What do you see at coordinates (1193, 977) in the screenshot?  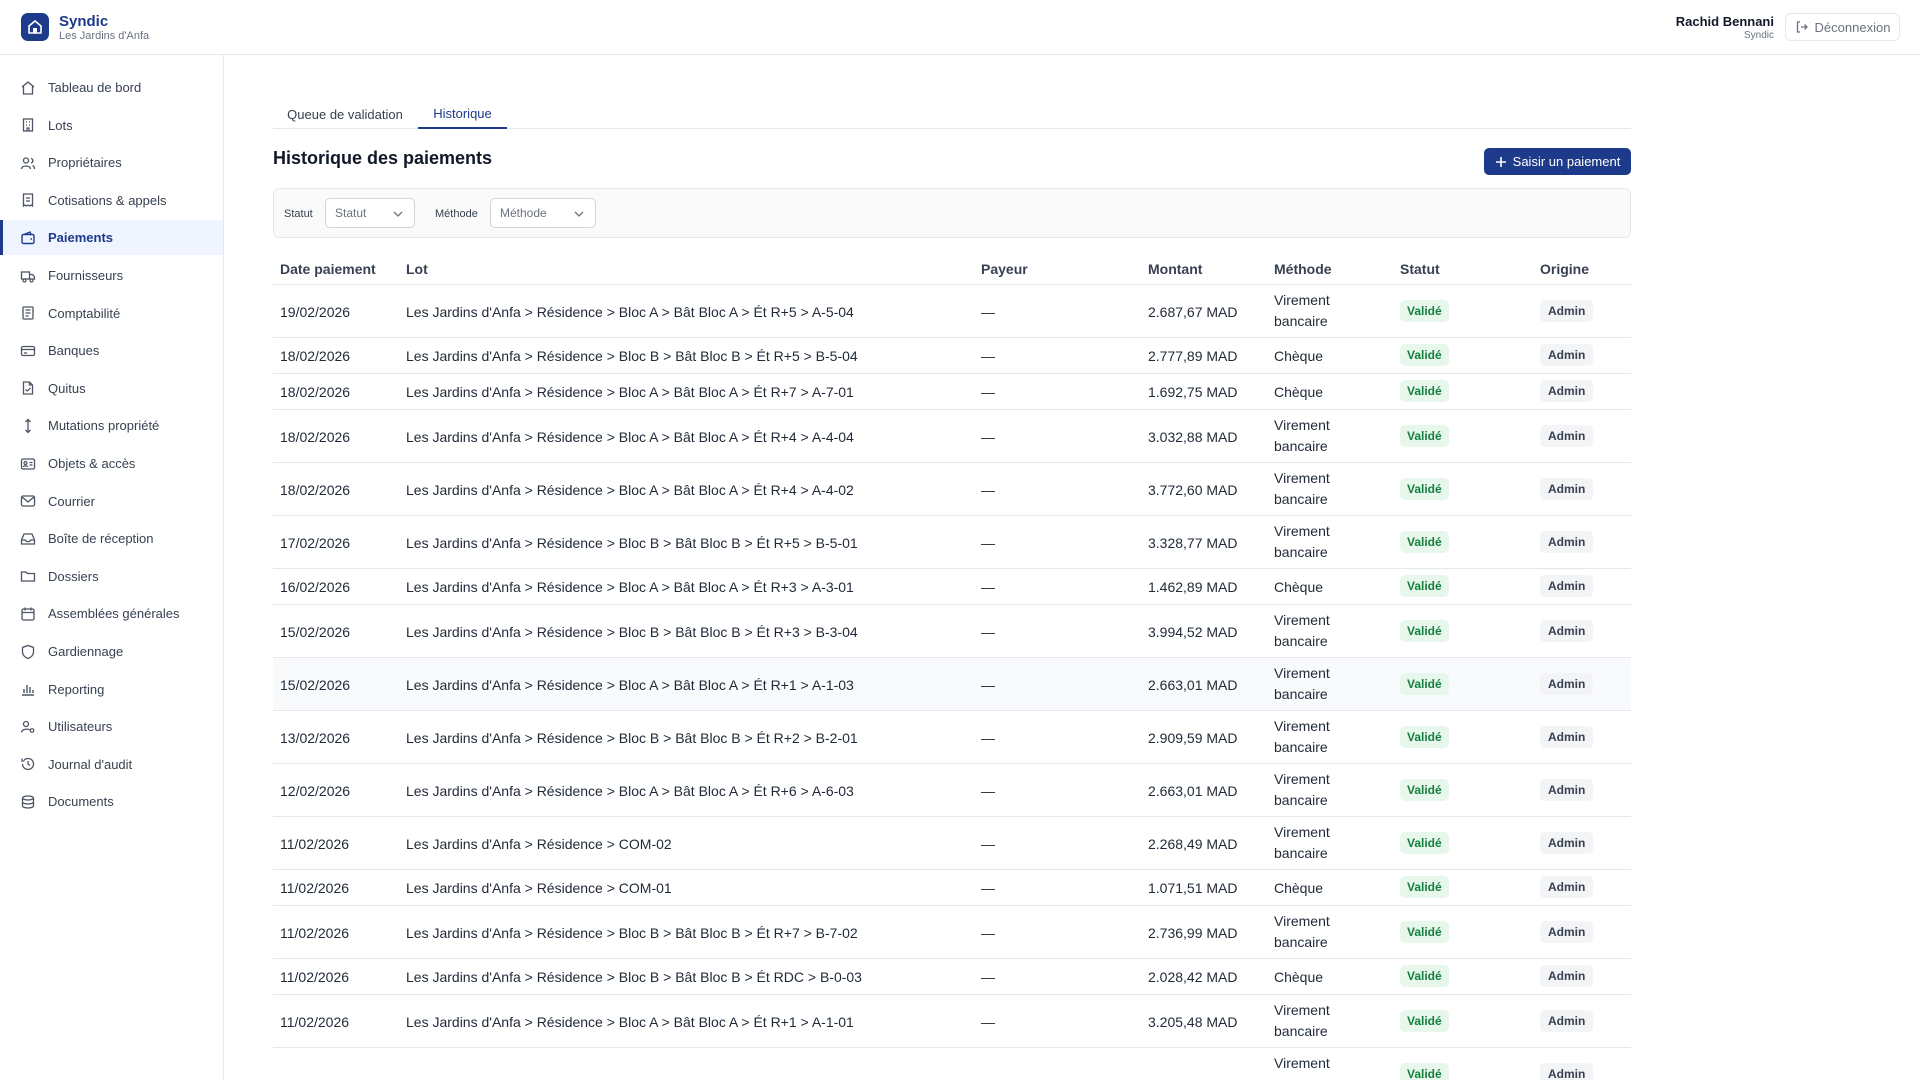 I see `amount-cell: 2.028,42 MAD` at bounding box center [1193, 977].